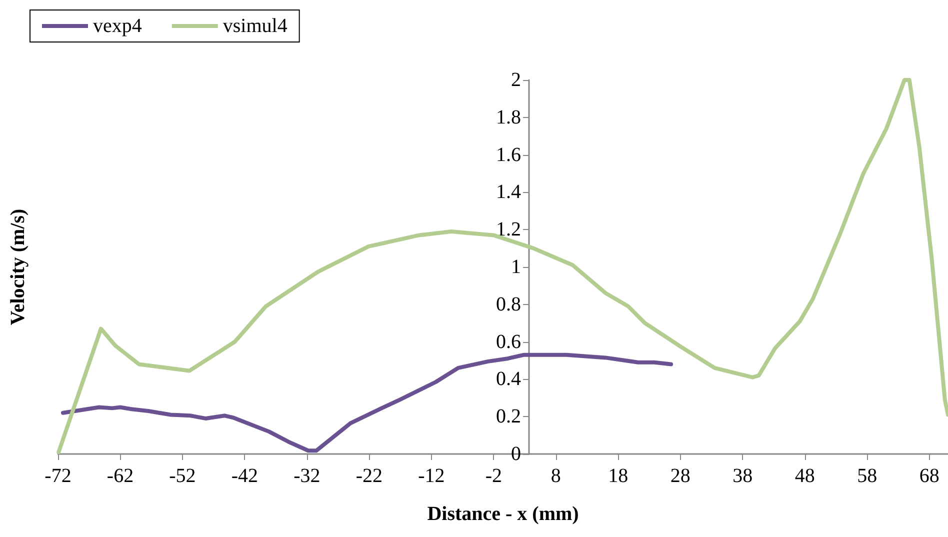 Image resolution: width=948 pixels, height=537 pixels. I want to click on y-tick-label: 1, so click(516, 267).